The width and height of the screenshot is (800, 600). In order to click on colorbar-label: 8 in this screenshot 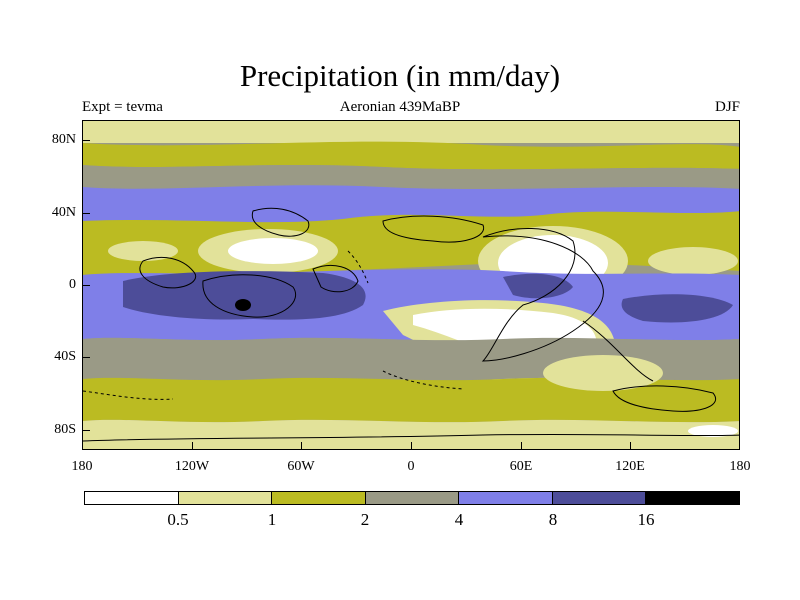, I will do `click(553, 519)`.